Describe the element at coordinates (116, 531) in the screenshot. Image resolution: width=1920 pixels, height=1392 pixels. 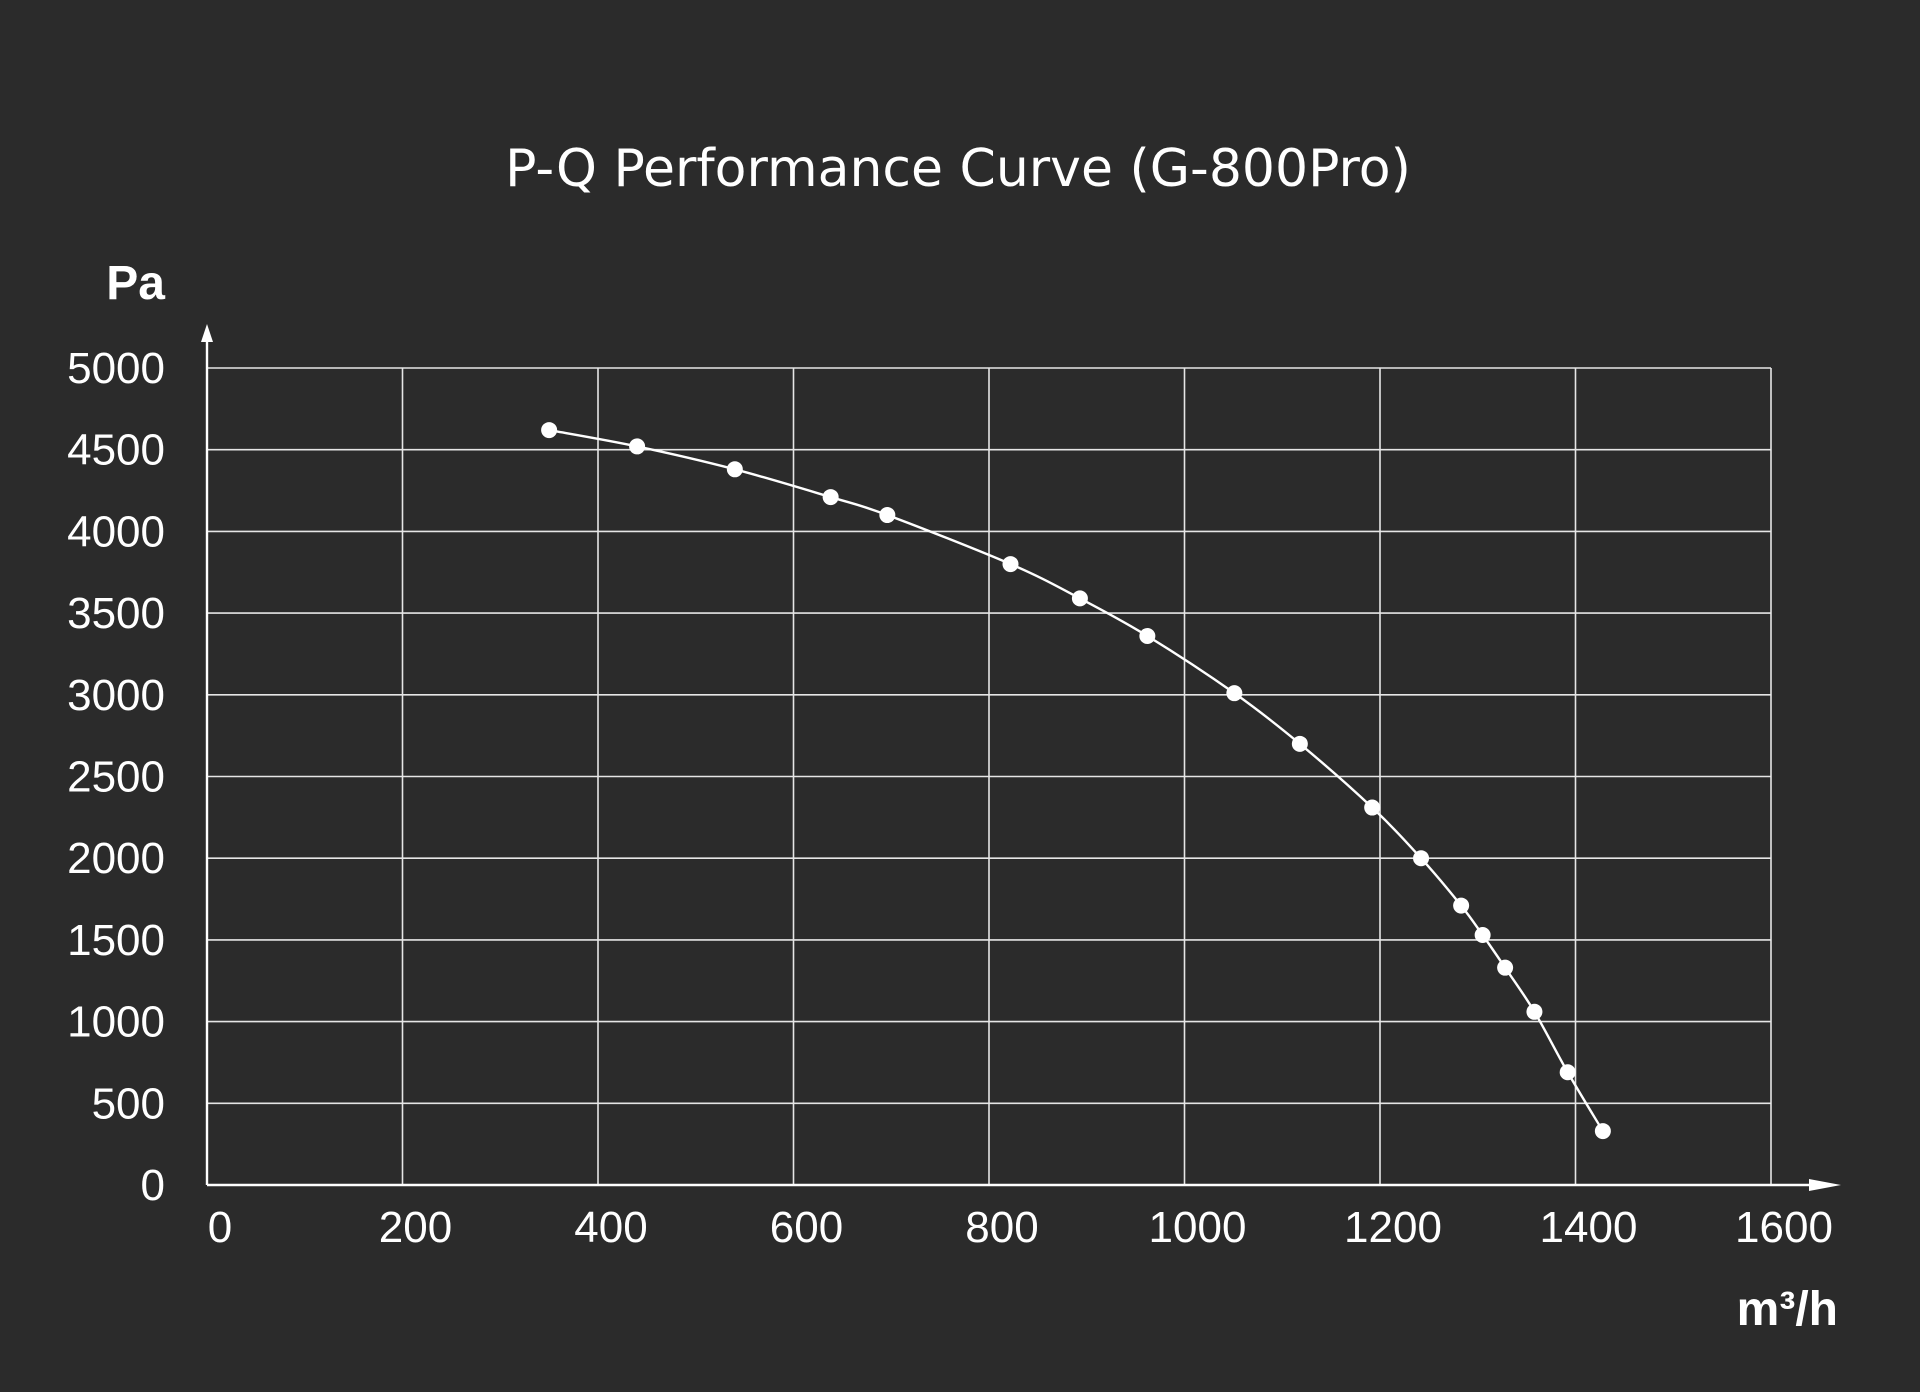
I see `y-tick-label: 4000` at that location.